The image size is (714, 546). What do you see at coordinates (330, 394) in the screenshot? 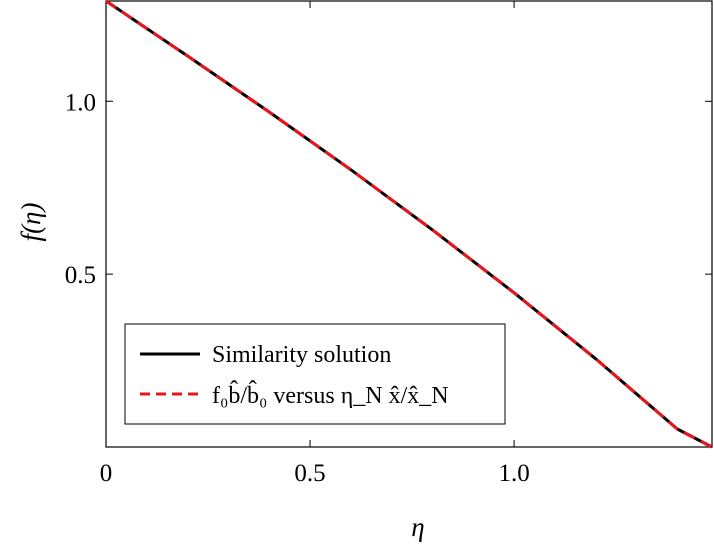
I see `legend-label-scaled: f₀b̂/b̂₀ versus η_N x̂/x̂_N` at bounding box center [330, 394].